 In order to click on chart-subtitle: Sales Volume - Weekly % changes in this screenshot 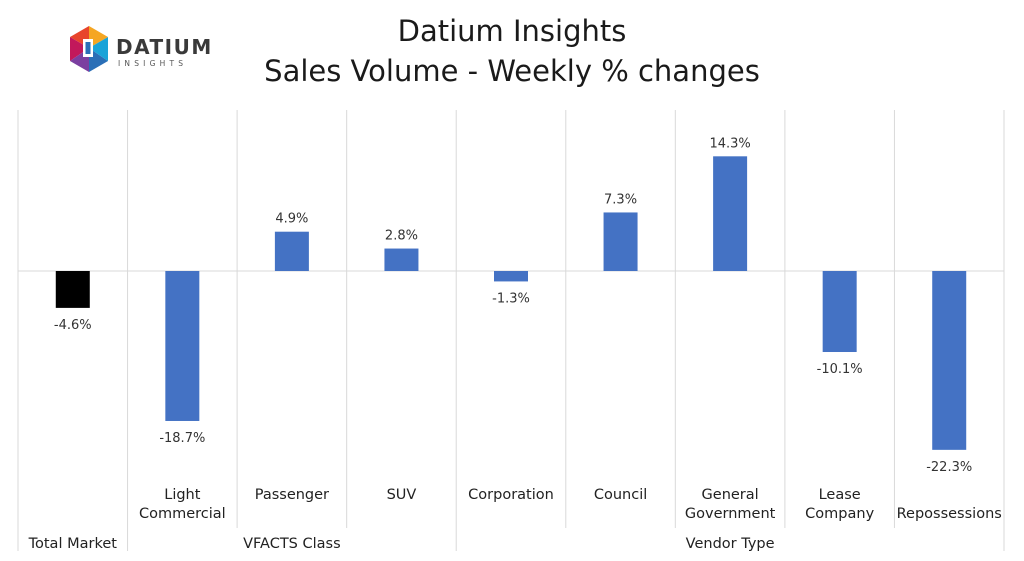, I will do `click(512, 71)`.